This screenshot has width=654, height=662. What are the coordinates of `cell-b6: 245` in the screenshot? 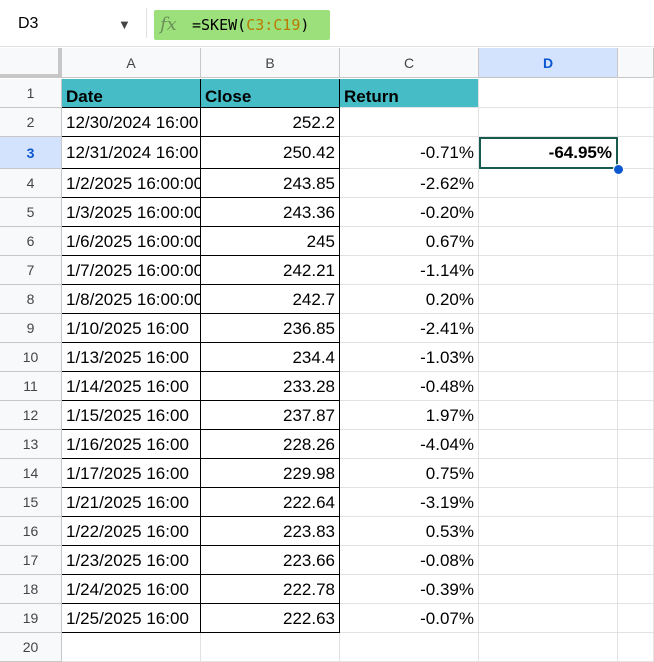 It's located at (270, 241).